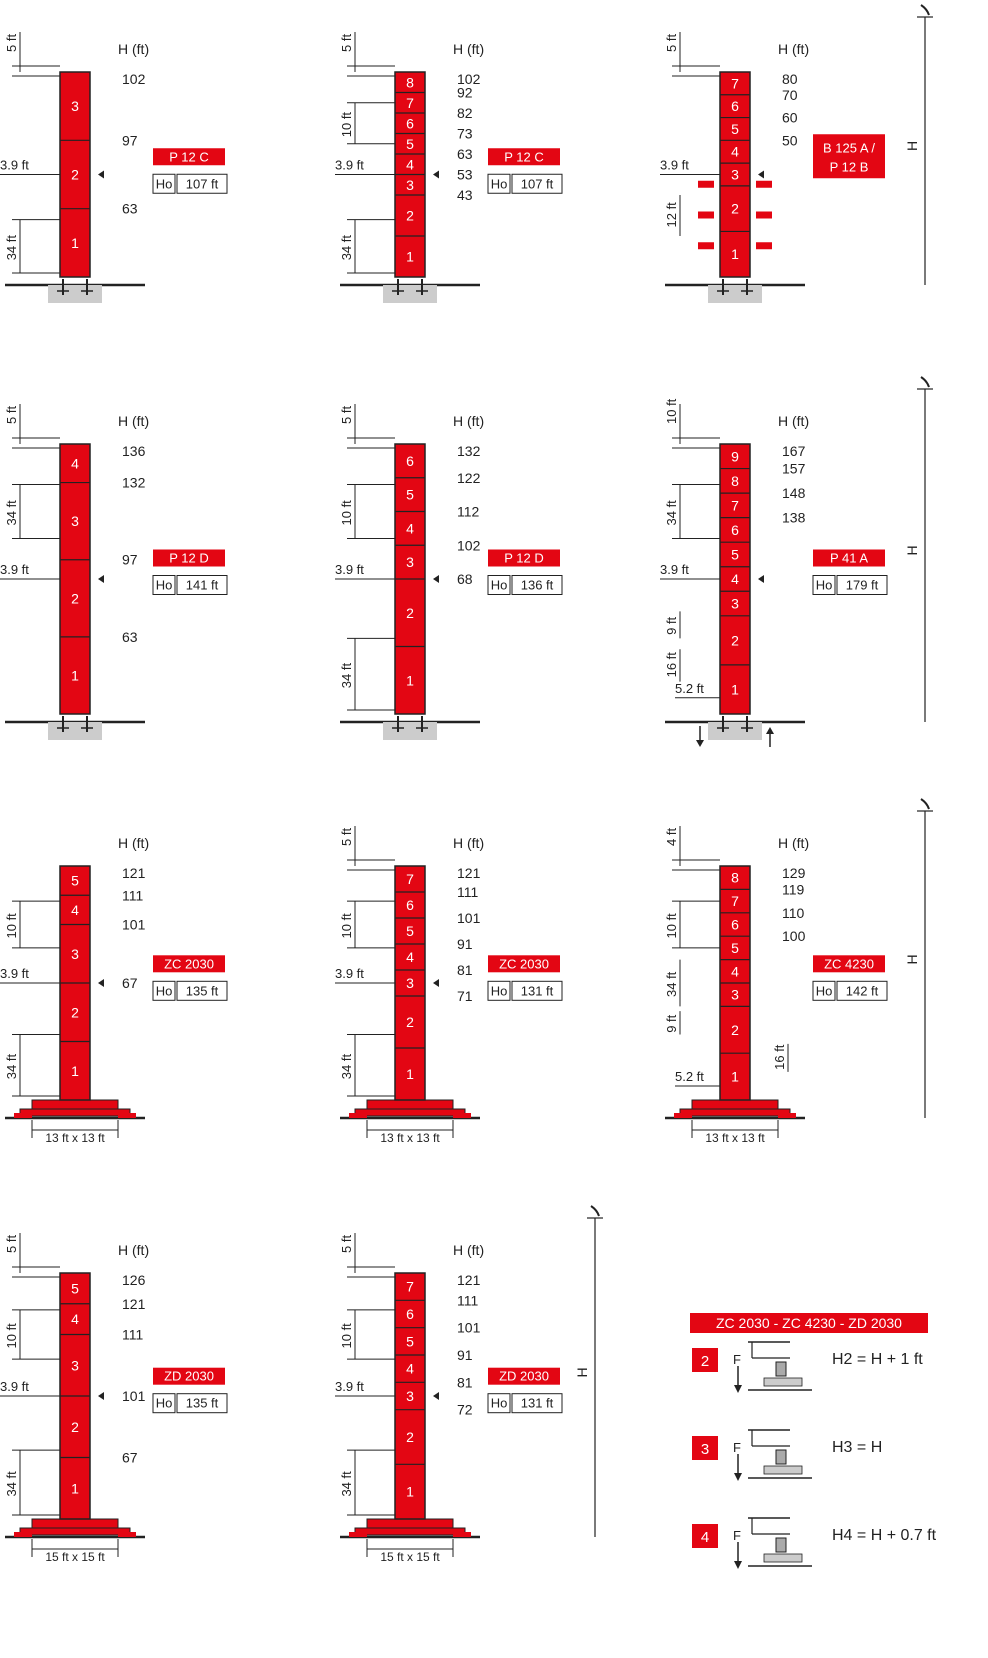 The width and height of the screenshot is (988, 1658). I want to click on top-height-value: 136, so click(134, 451).